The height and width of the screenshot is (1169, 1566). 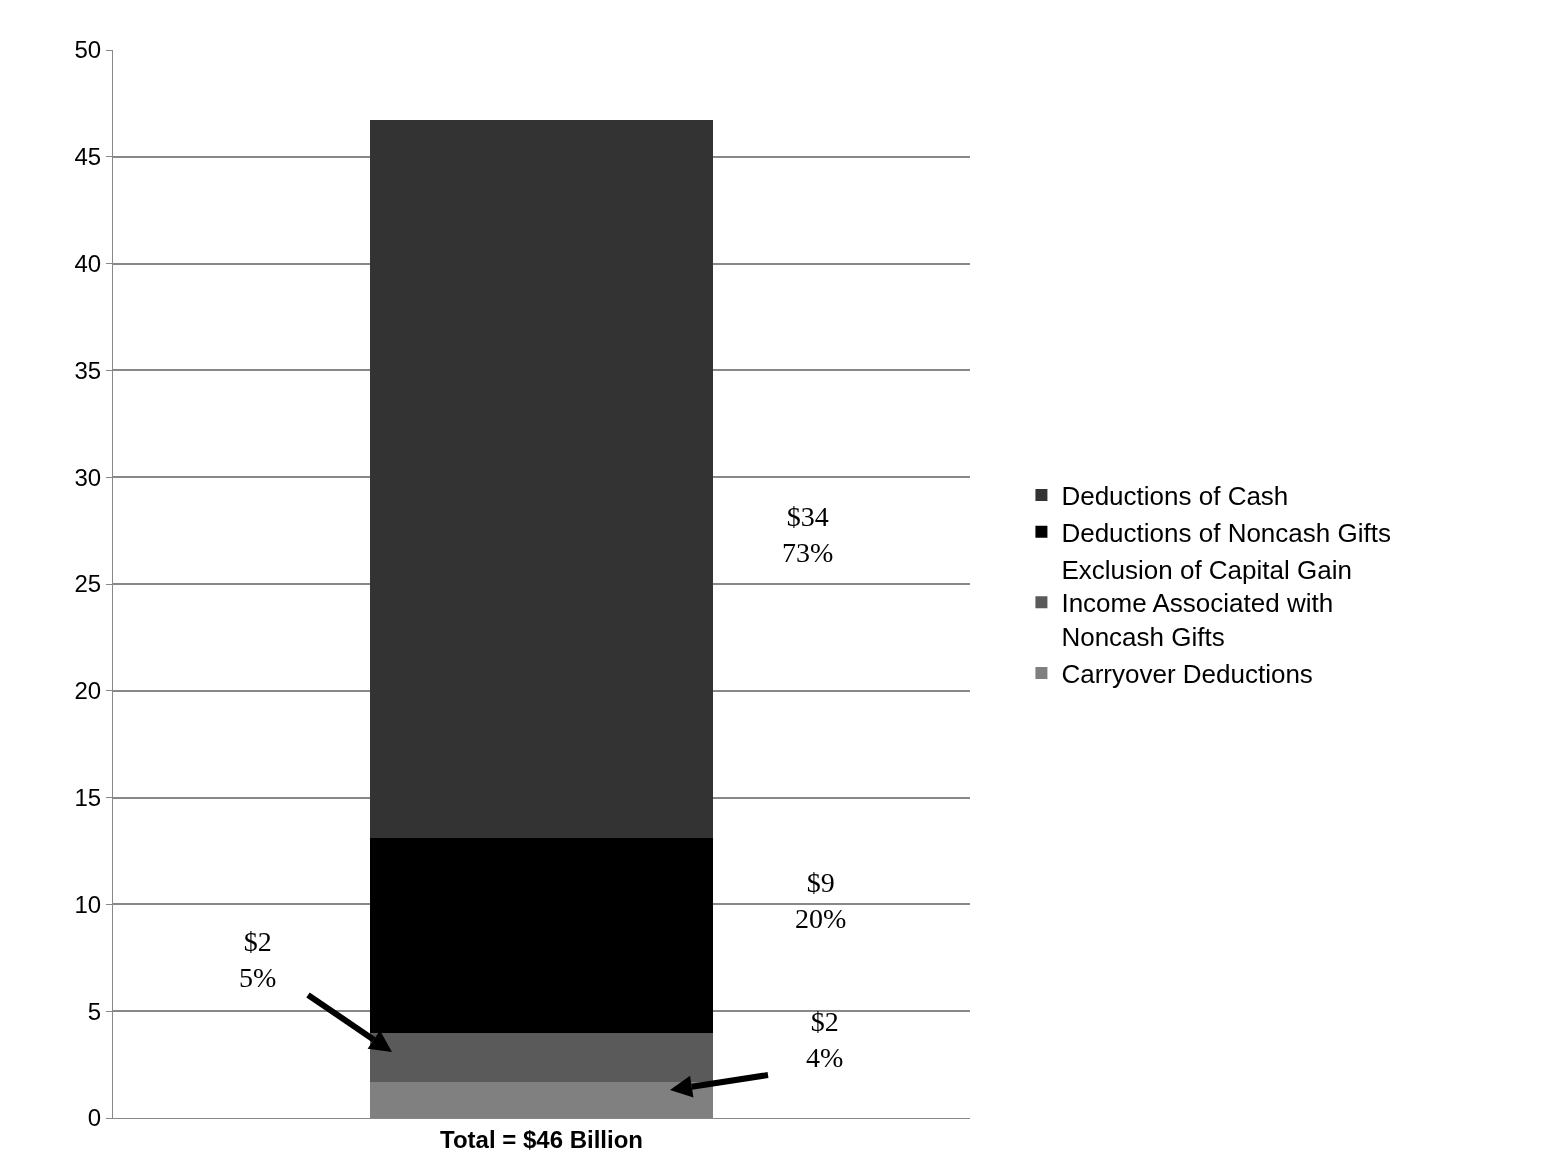 What do you see at coordinates (88, 477) in the screenshot?
I see `y-tick-label: 30` at bounding box center [88, 477].